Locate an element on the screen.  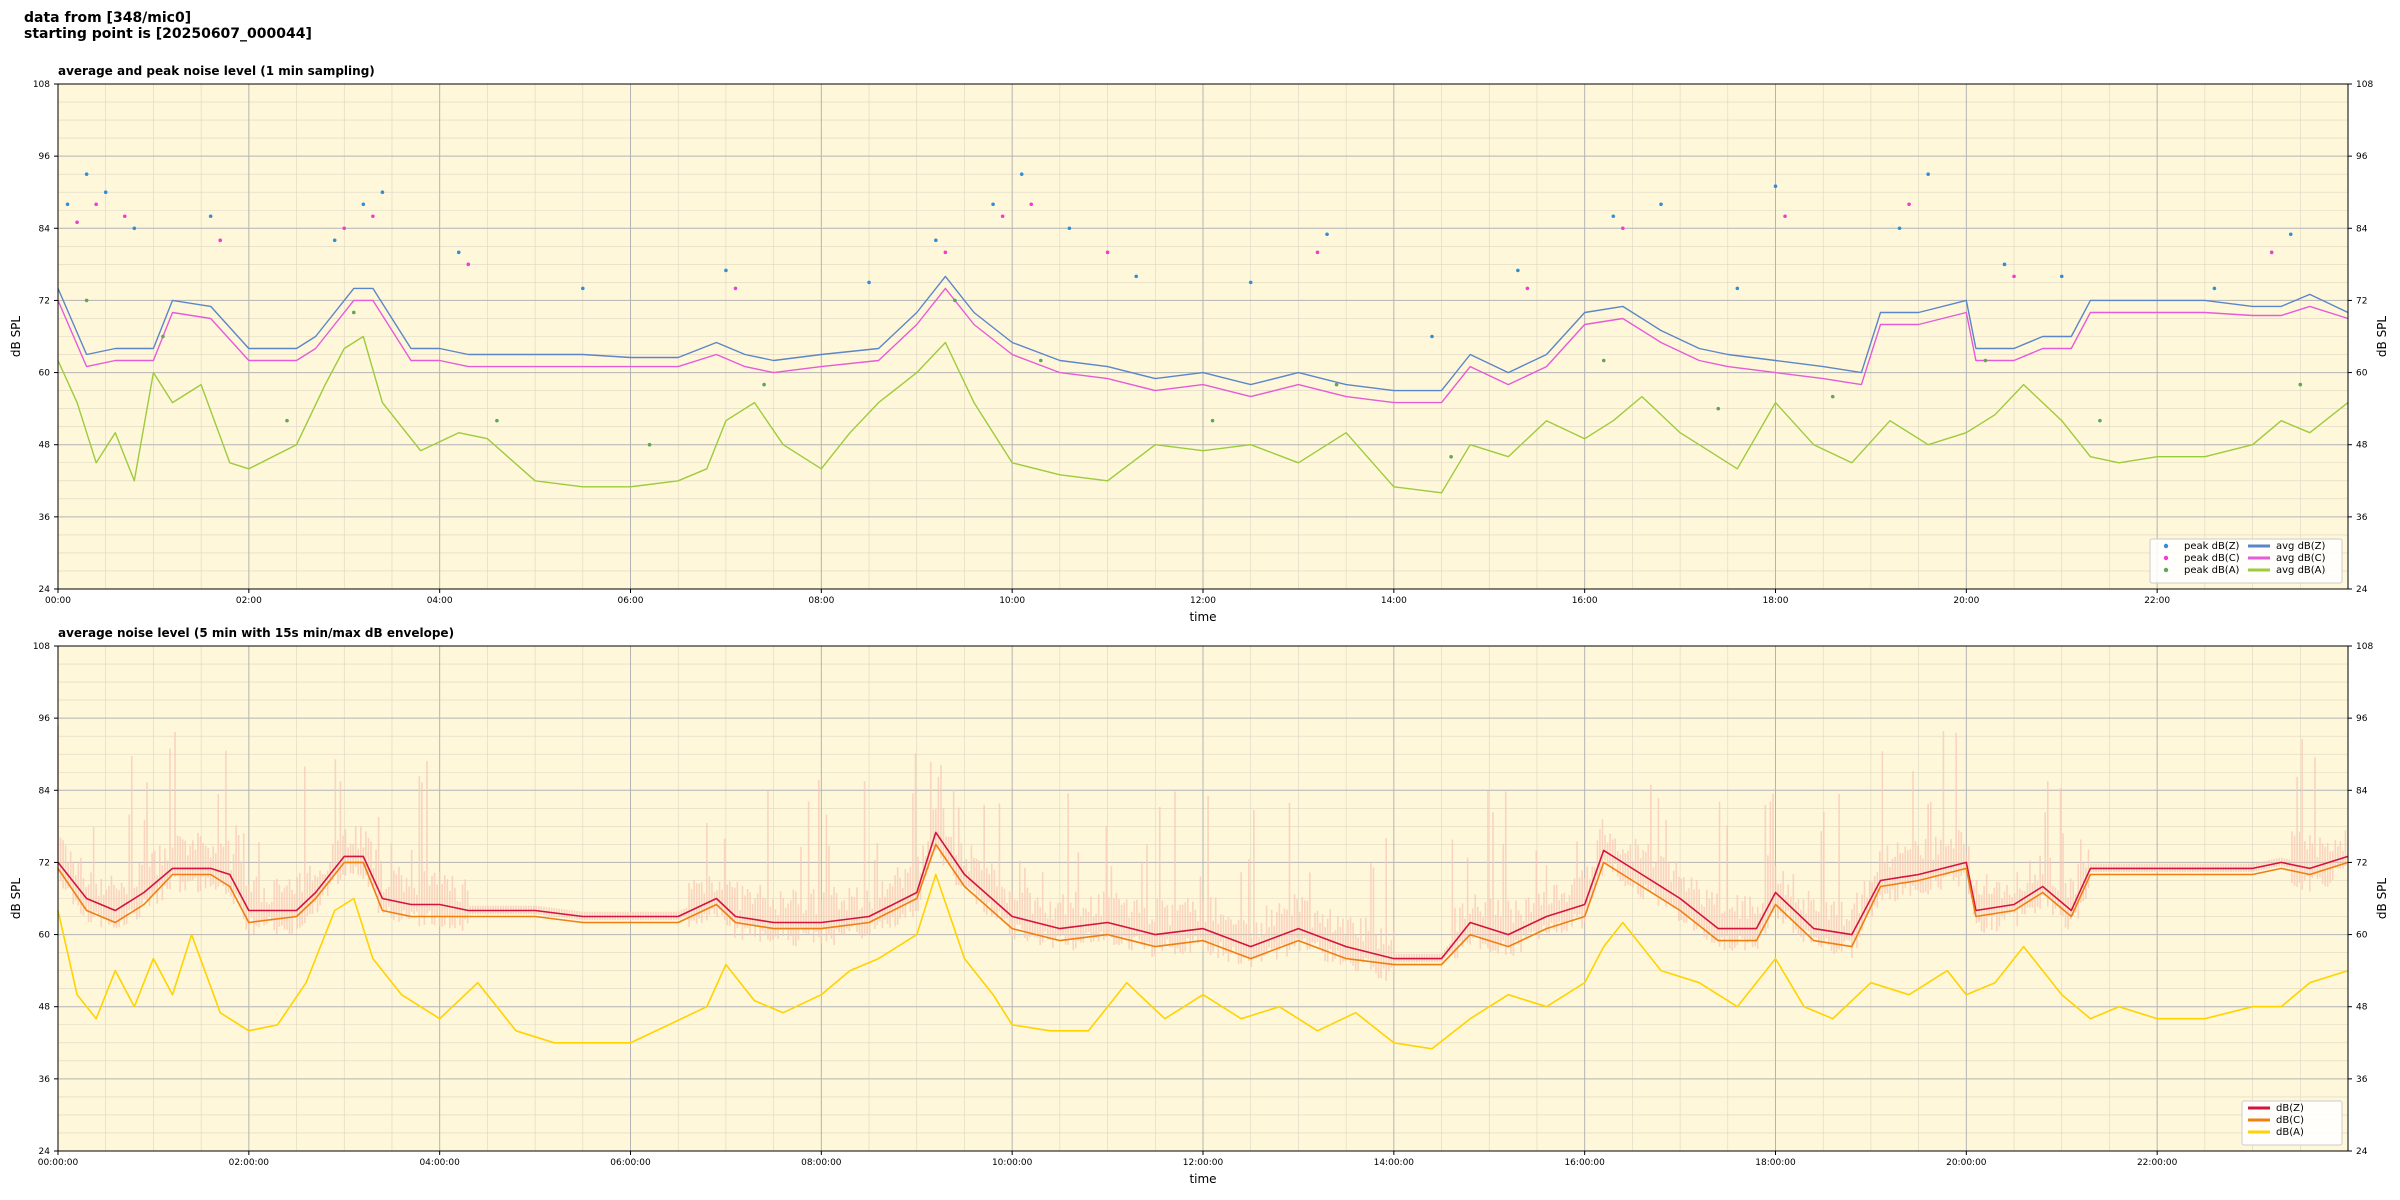
avg-db-c-line is located at coordinates (1203, 345).